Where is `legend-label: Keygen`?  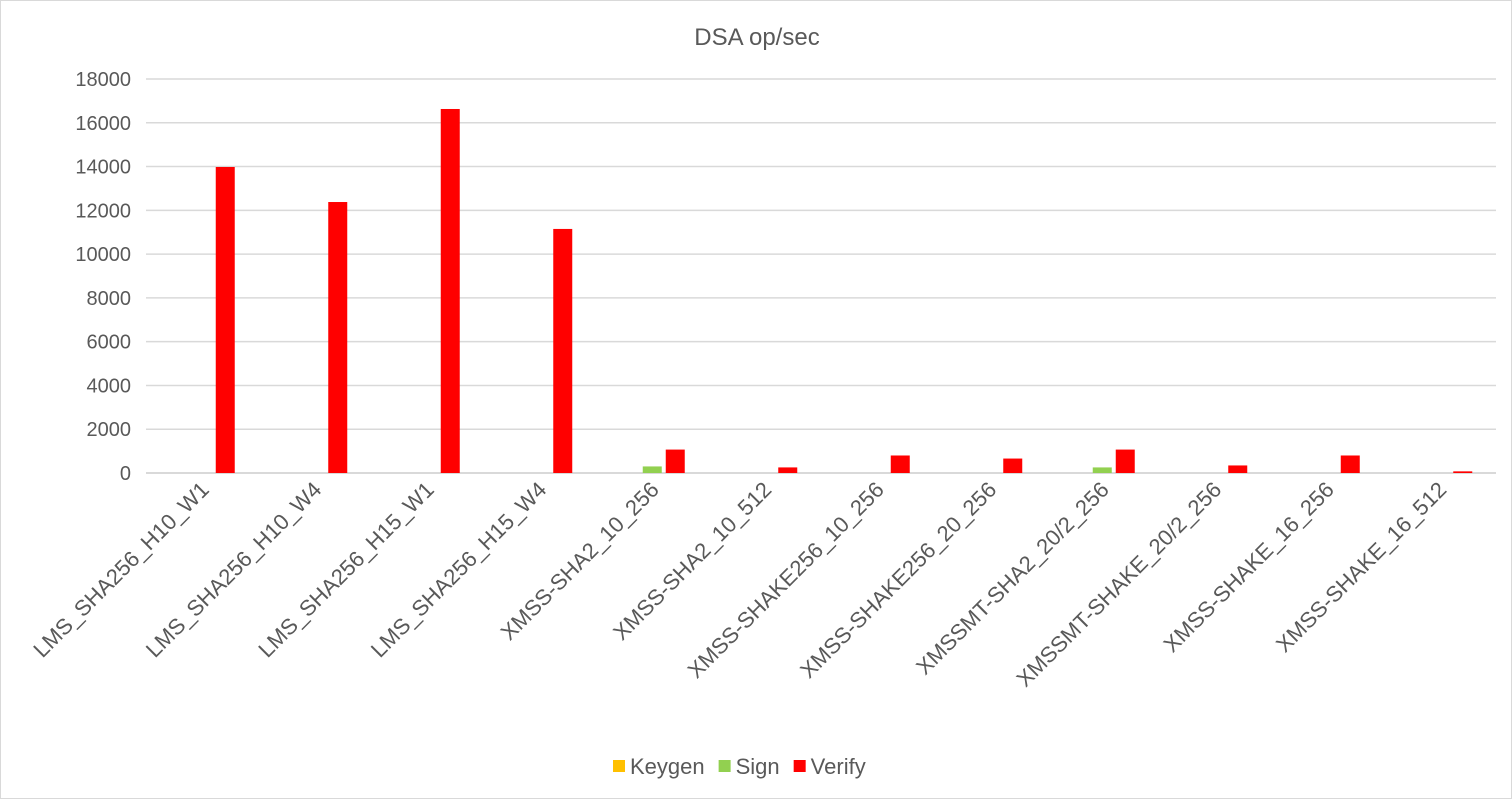 legend-label: Keygen is located at coordinates (667, 766).